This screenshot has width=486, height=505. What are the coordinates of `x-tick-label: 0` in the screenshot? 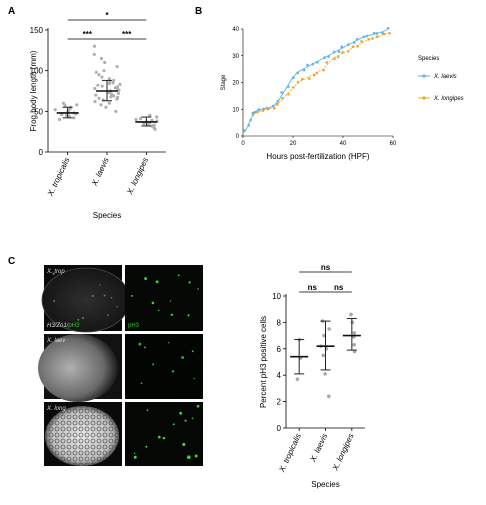 It's located at (243, 144).